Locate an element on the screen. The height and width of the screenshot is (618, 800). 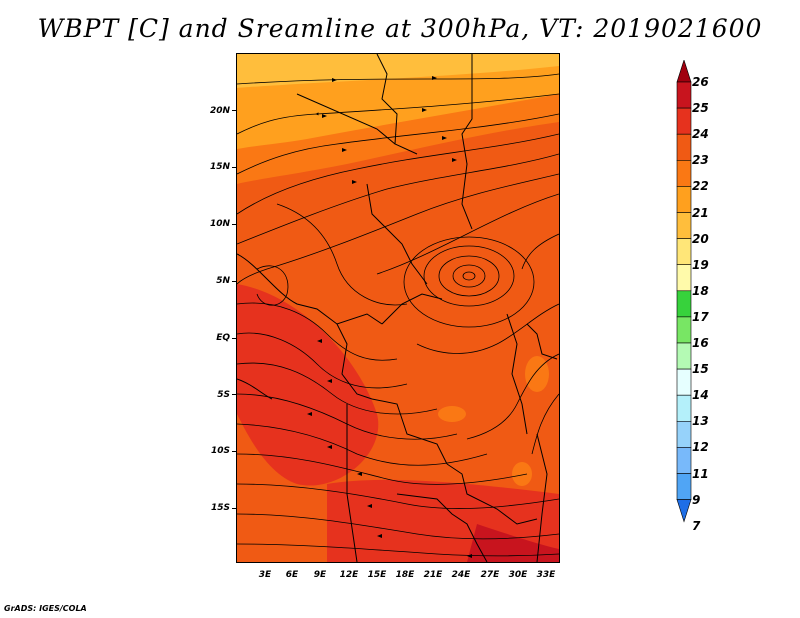
colorbar-label: 14 is located at coordinates (700, 395).